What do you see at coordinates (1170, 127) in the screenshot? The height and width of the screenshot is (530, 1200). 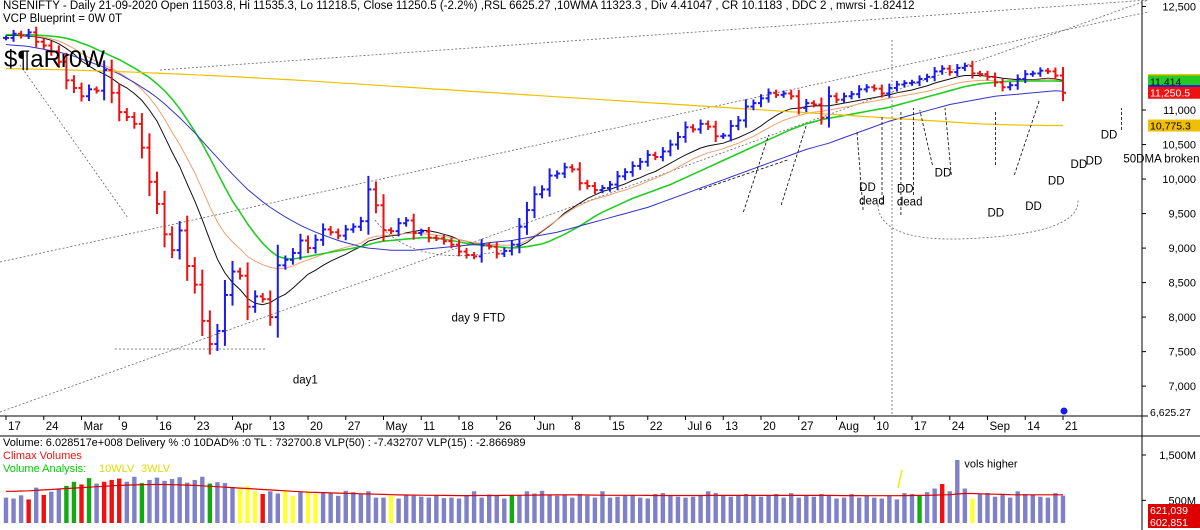 I see `price-badge-label: 10,775.3` at bounding box center [1170, 127].